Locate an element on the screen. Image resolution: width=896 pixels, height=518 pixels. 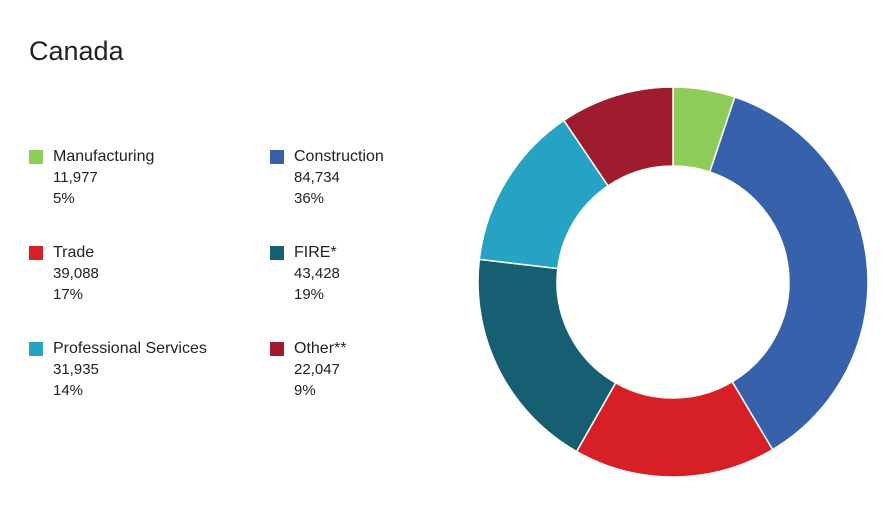
legend-label: Trade is located at coordinates (74, 252).